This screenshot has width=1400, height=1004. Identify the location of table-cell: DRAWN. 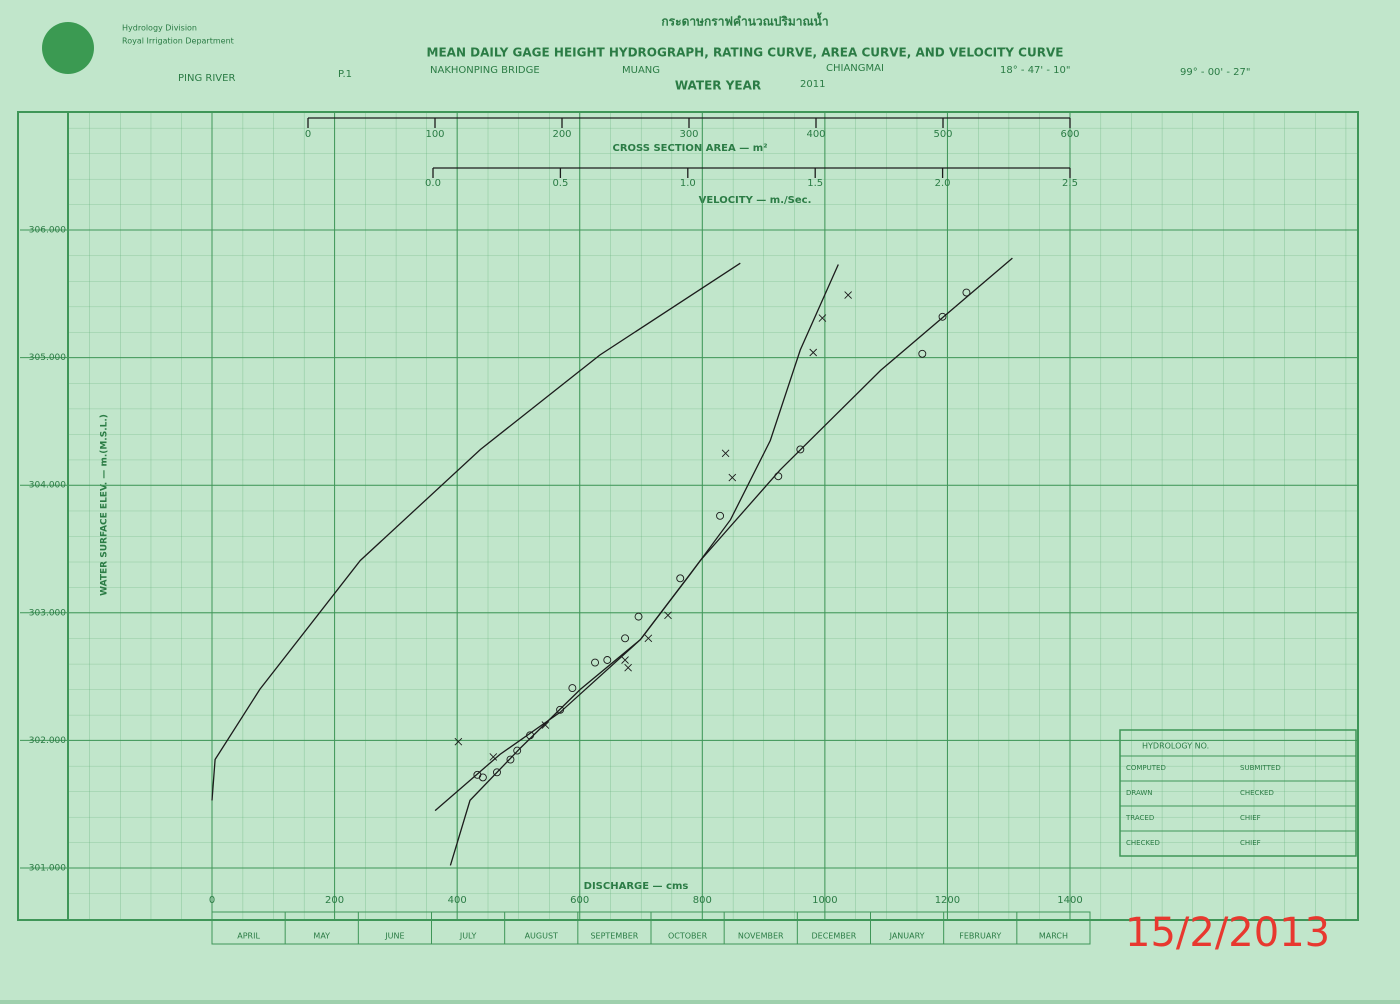
(1139, 793).